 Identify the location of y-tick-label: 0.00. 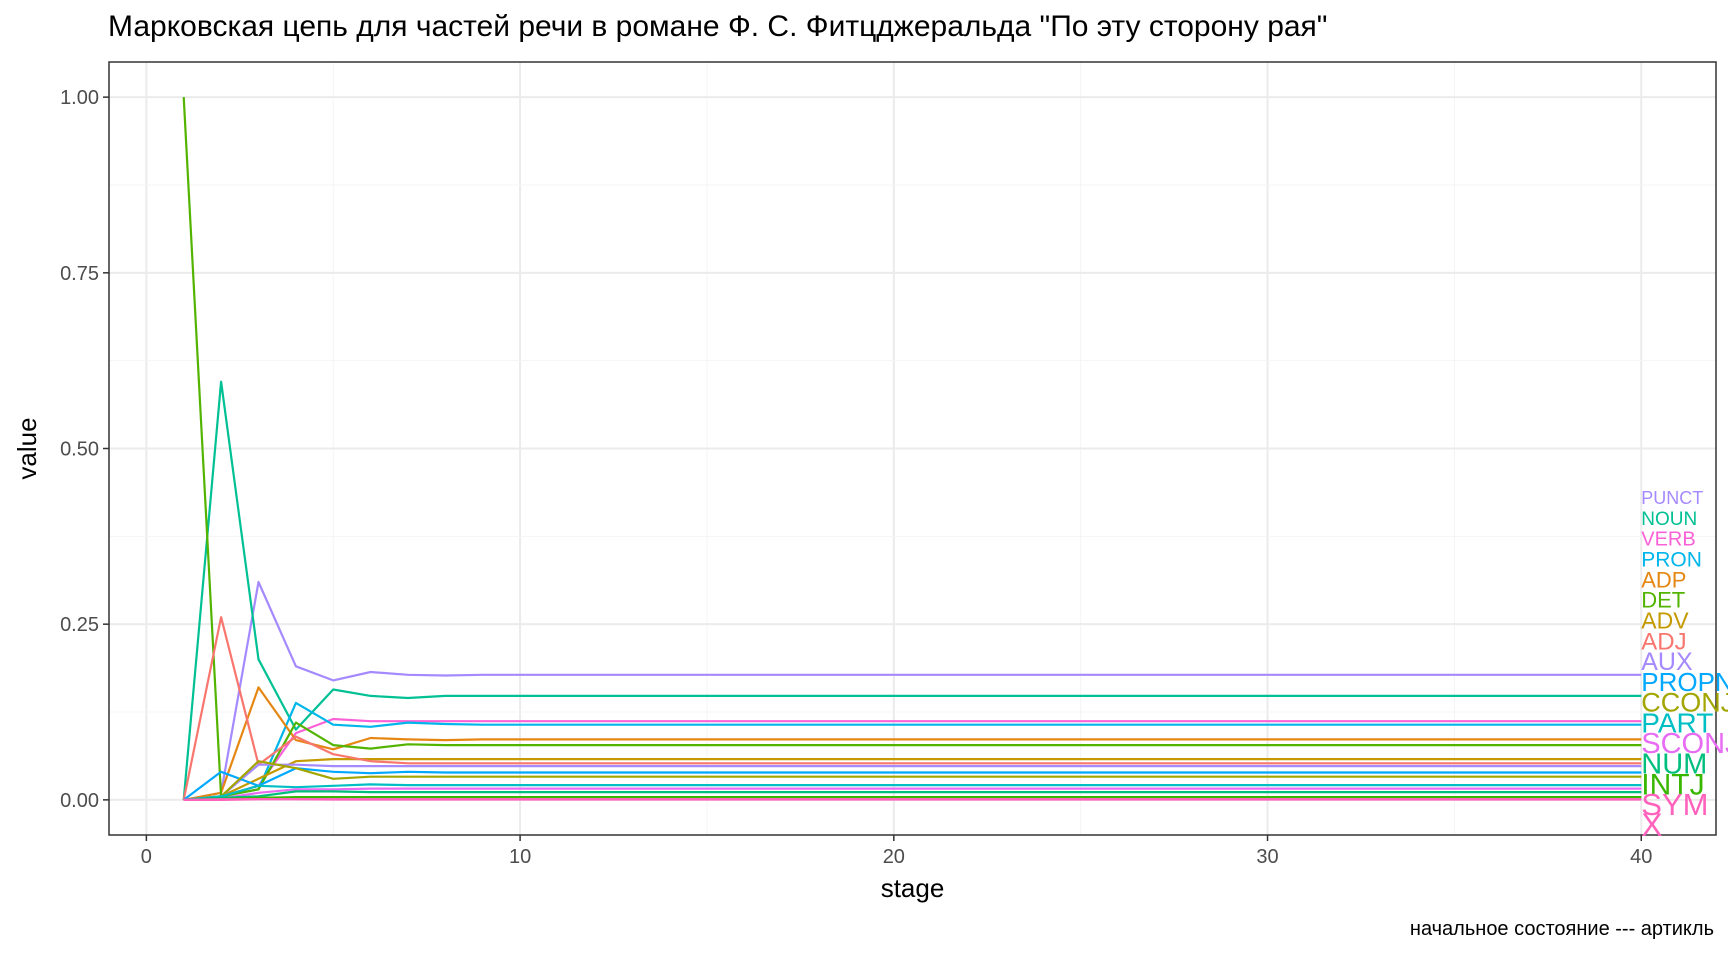
(79, 801).